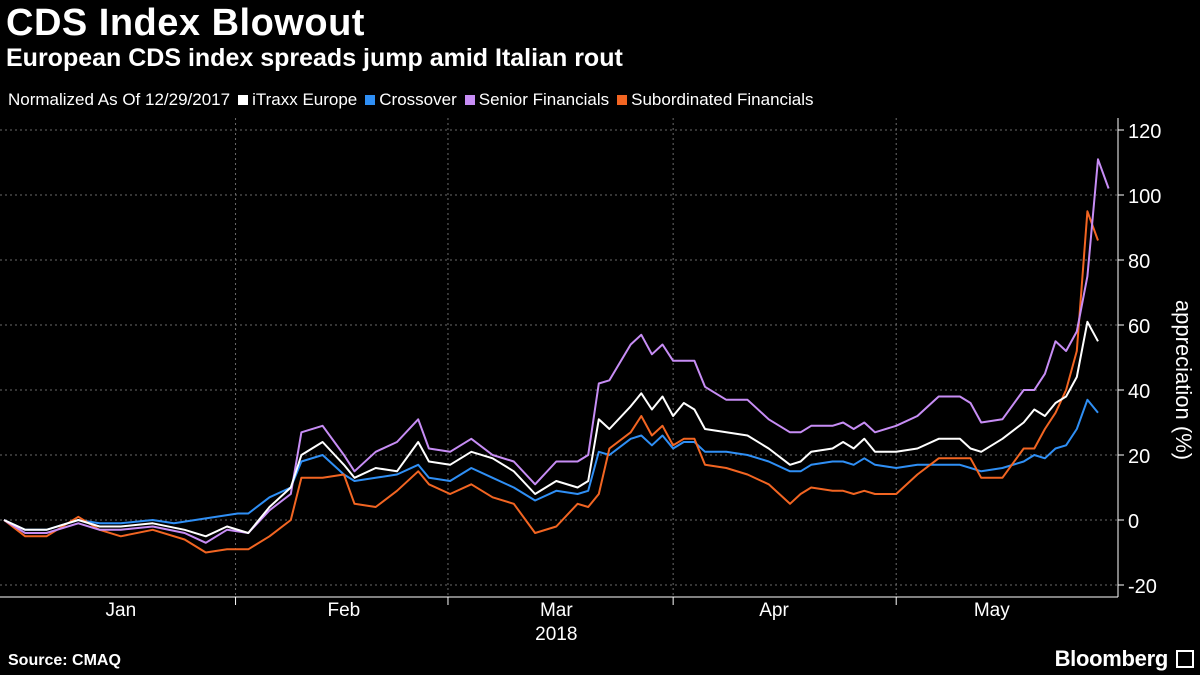 Image resolution: width=1200 pixels, height=675 pixels. Describe the element at coordinates (1111, 658) in the screenshot. I see `bloomberg-logo: Bloomberg` at that location.